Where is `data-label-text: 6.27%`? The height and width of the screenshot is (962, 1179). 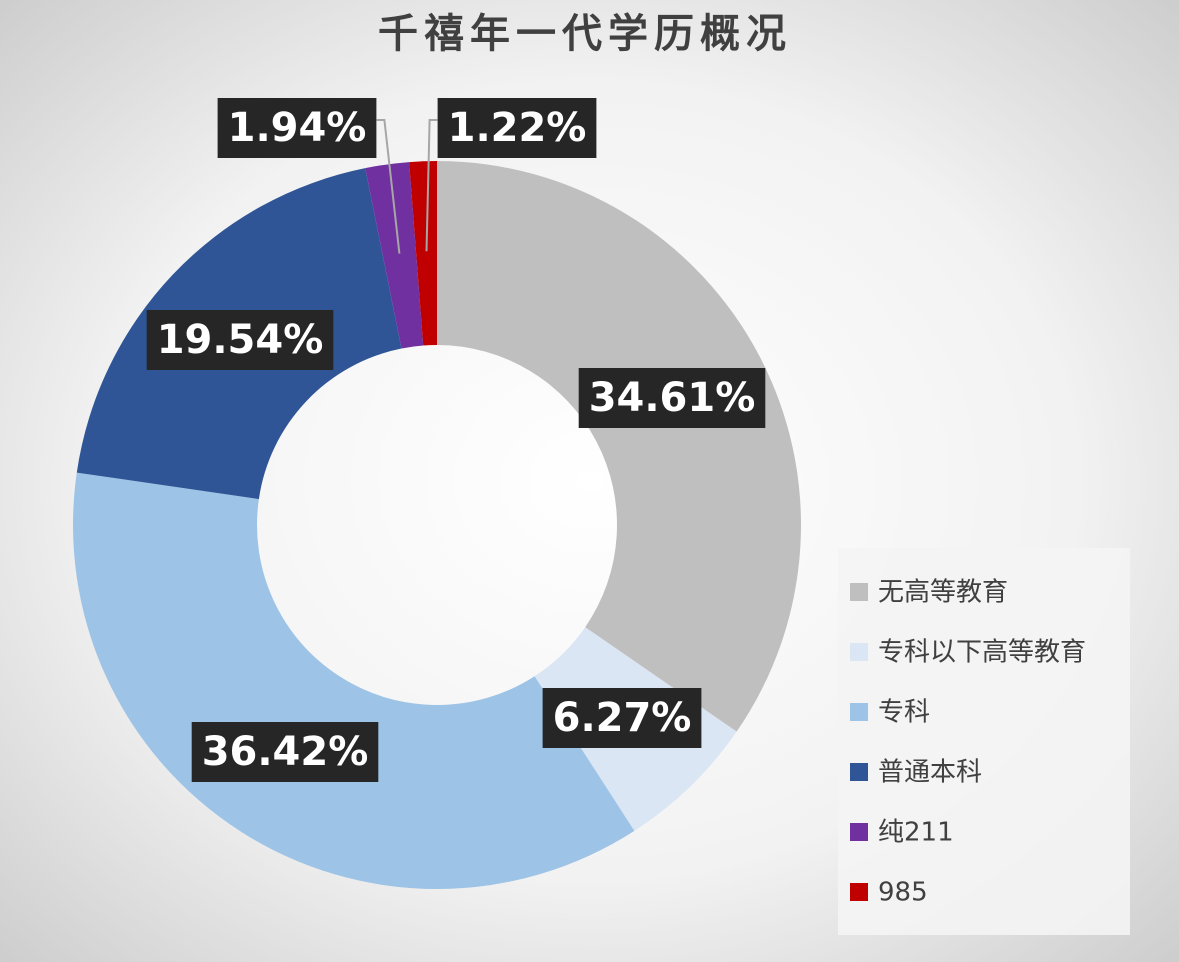 data-label-text: 6.27% is located at coordinates (622, 718).